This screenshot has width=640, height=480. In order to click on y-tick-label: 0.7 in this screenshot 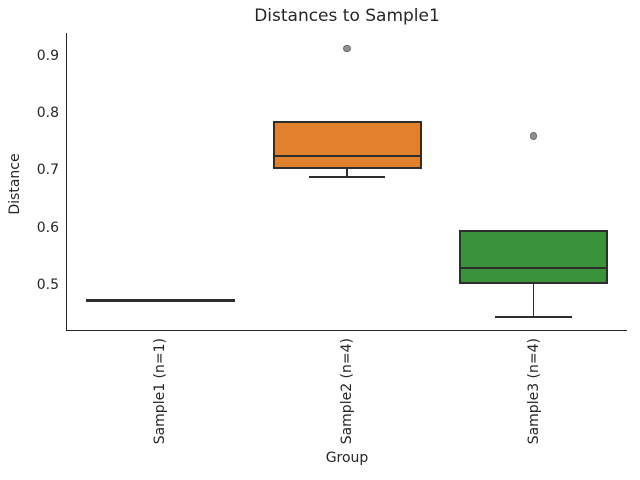, I will do `click(47, 170)`.